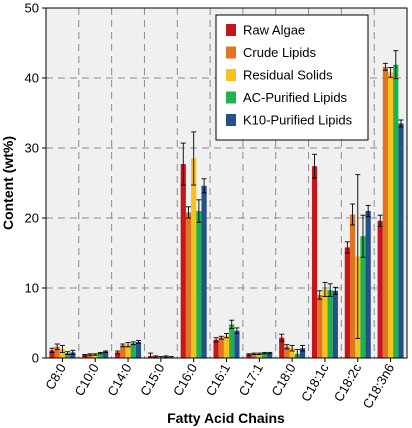 This screenshot has height=428, width=412. I want to click on y-tick-label: 0, so click(35, 358).